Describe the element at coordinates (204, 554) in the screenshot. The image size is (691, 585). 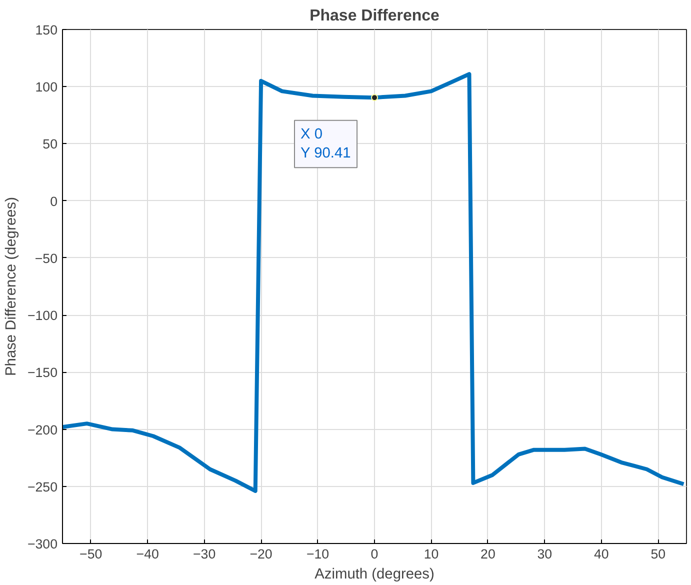
I see `x-tick-label: −30` at that location.